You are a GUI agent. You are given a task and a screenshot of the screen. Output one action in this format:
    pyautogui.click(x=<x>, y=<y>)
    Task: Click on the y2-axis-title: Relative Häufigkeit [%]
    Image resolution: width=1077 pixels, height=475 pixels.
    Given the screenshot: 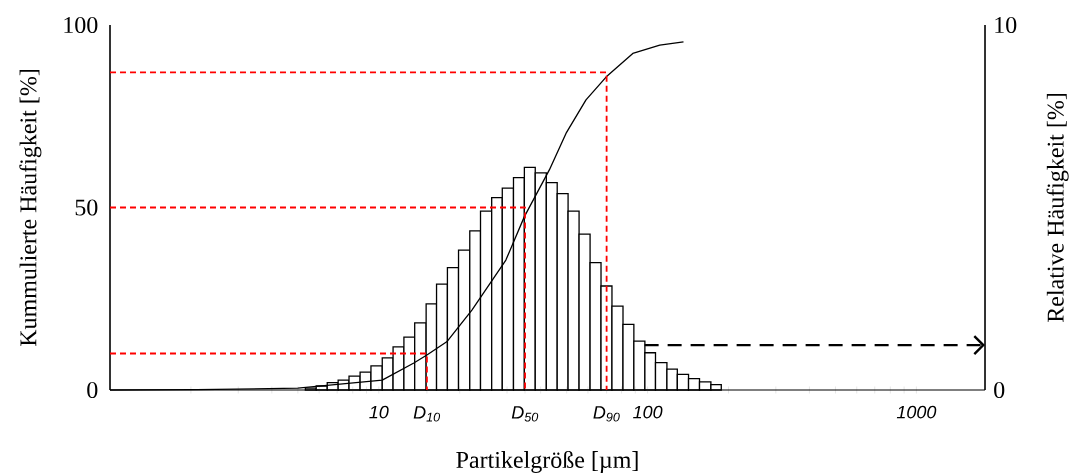 What is the action you would take?
    pyautogui.click(x=1057, y=208)
    